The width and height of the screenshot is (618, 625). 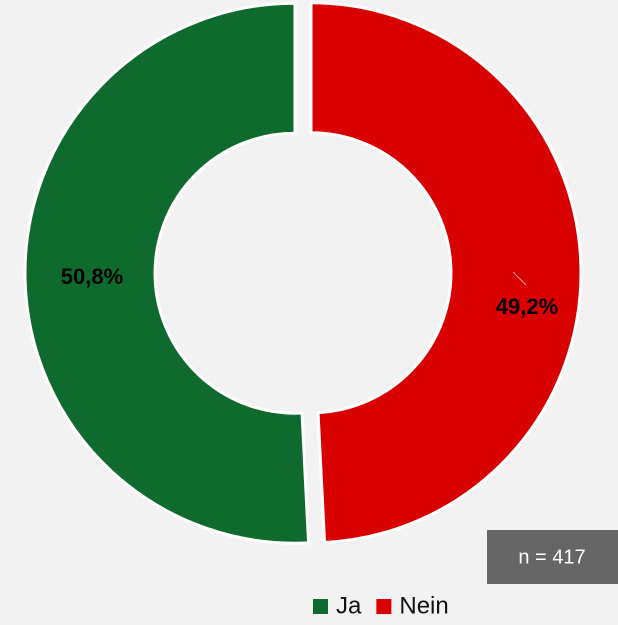 I want to click on legend-label: Nein, so click(x=423, y=605).